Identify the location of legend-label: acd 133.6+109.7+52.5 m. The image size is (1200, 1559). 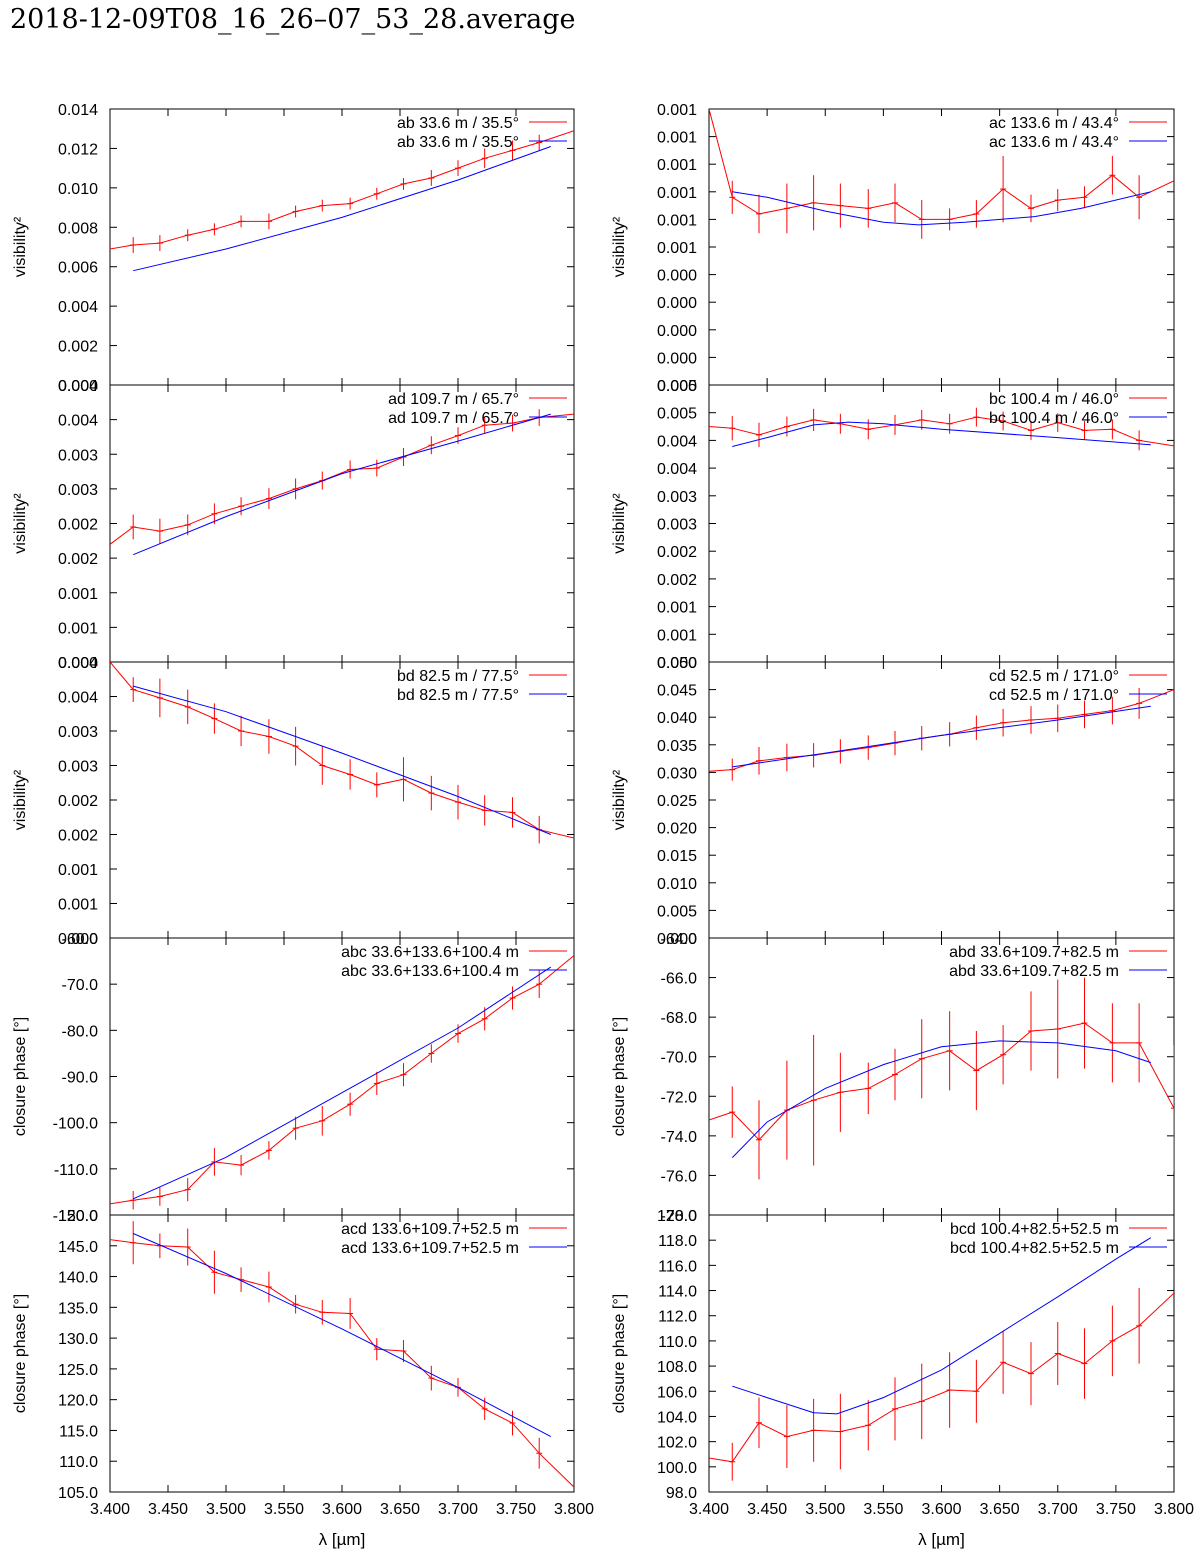
(430, 1229).